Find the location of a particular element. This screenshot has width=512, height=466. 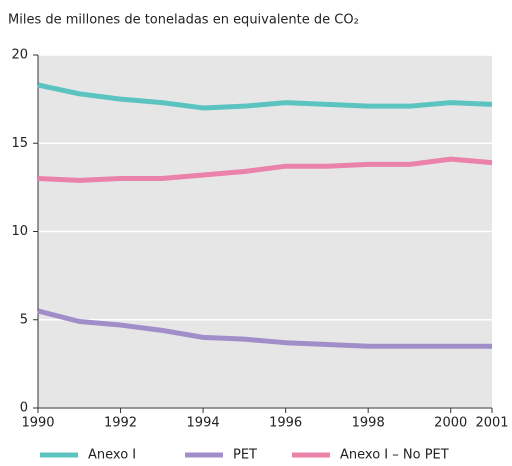

y-tick-label: 20 is located at coordinates (19, 55).